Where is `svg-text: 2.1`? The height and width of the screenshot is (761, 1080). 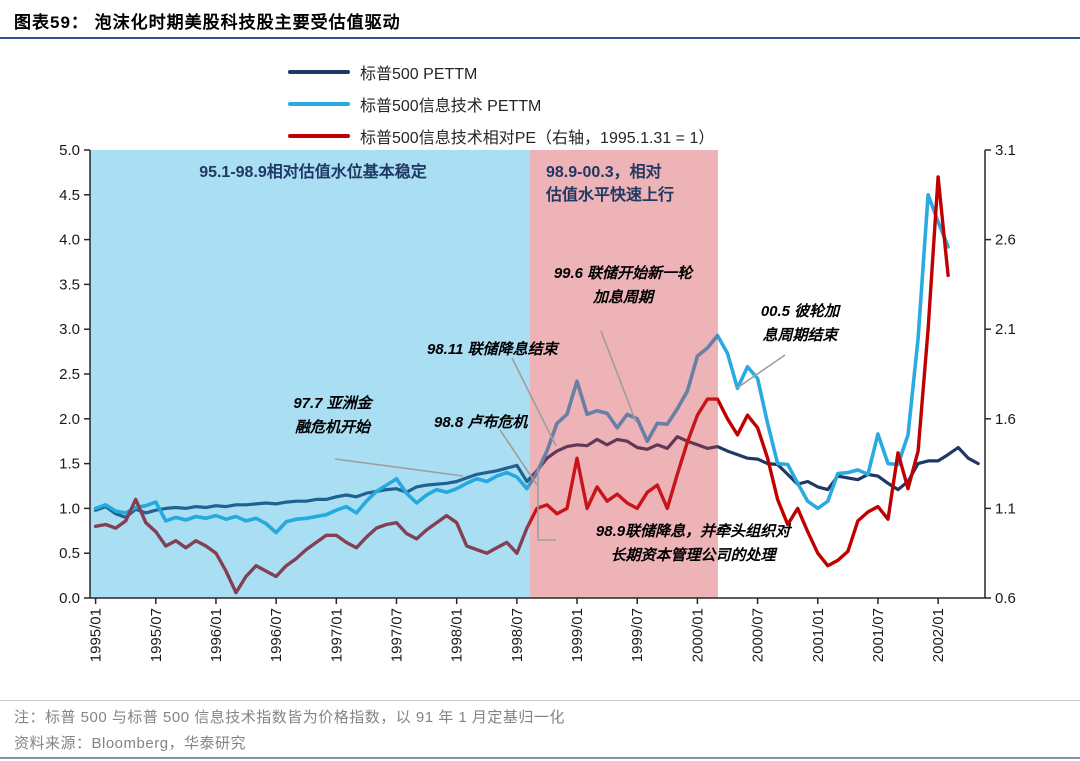
svg-text: 2.1 is located at coordinates (1005, 329).